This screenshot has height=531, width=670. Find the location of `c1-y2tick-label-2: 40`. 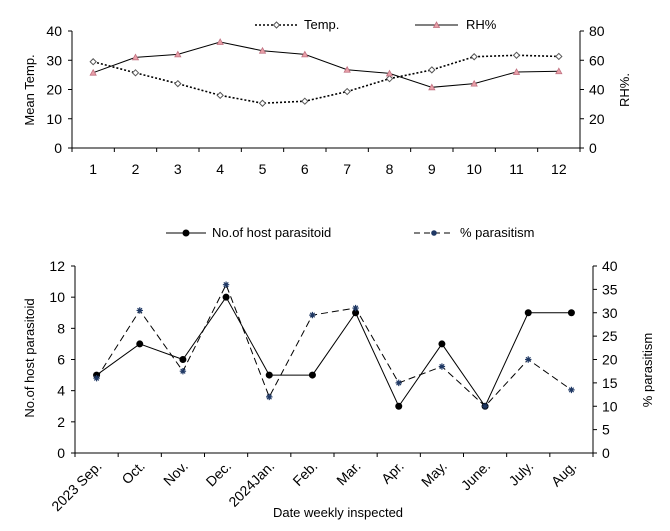

c1-y2tick-label-2: 40 is located at coordinates (597, 90).